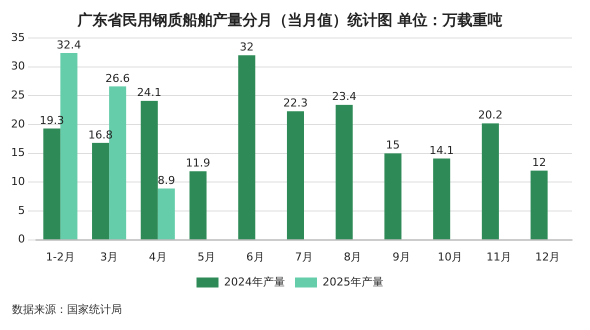  What do you see at coordinates (247, 47) in the screenshot?
I see `data-label: 32` at bounding box center [247, 47].